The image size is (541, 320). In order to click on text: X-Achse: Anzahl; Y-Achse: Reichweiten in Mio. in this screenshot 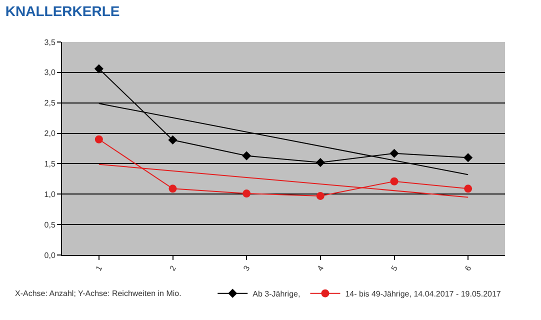, I will do `click(98, 293)`.